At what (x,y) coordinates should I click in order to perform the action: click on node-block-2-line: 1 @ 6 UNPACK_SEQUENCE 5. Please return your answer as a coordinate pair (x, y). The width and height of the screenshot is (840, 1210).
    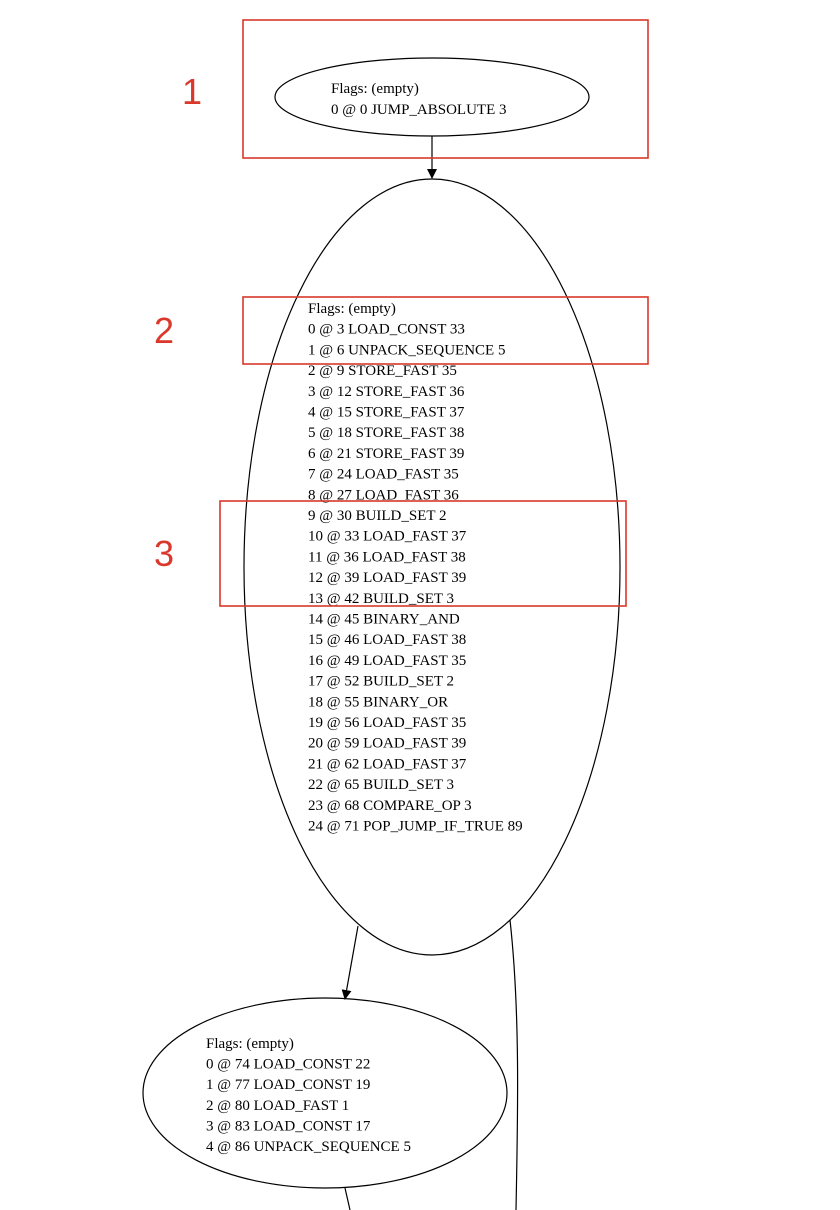
    Looking at the image, I should click on (406, 350).